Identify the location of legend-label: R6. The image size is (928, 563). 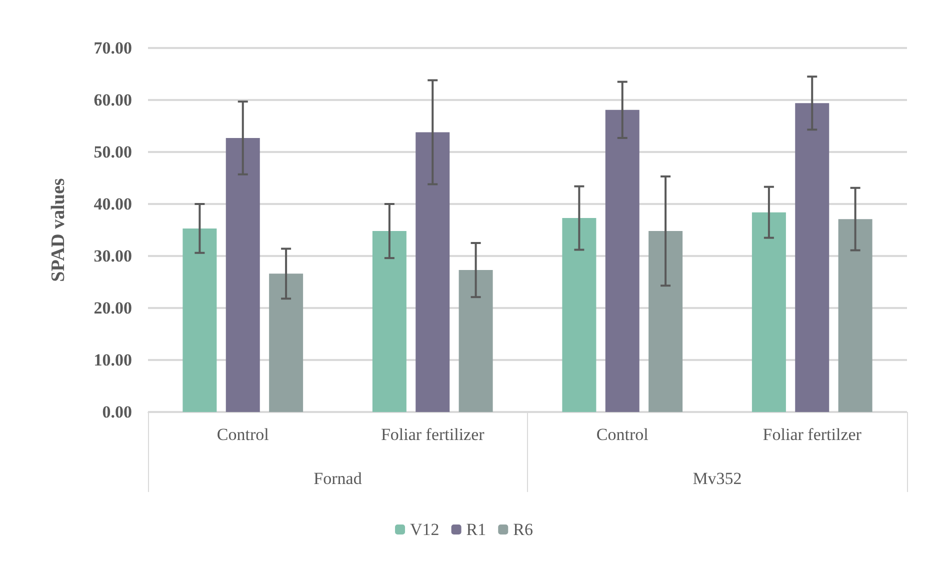
(523, 529).